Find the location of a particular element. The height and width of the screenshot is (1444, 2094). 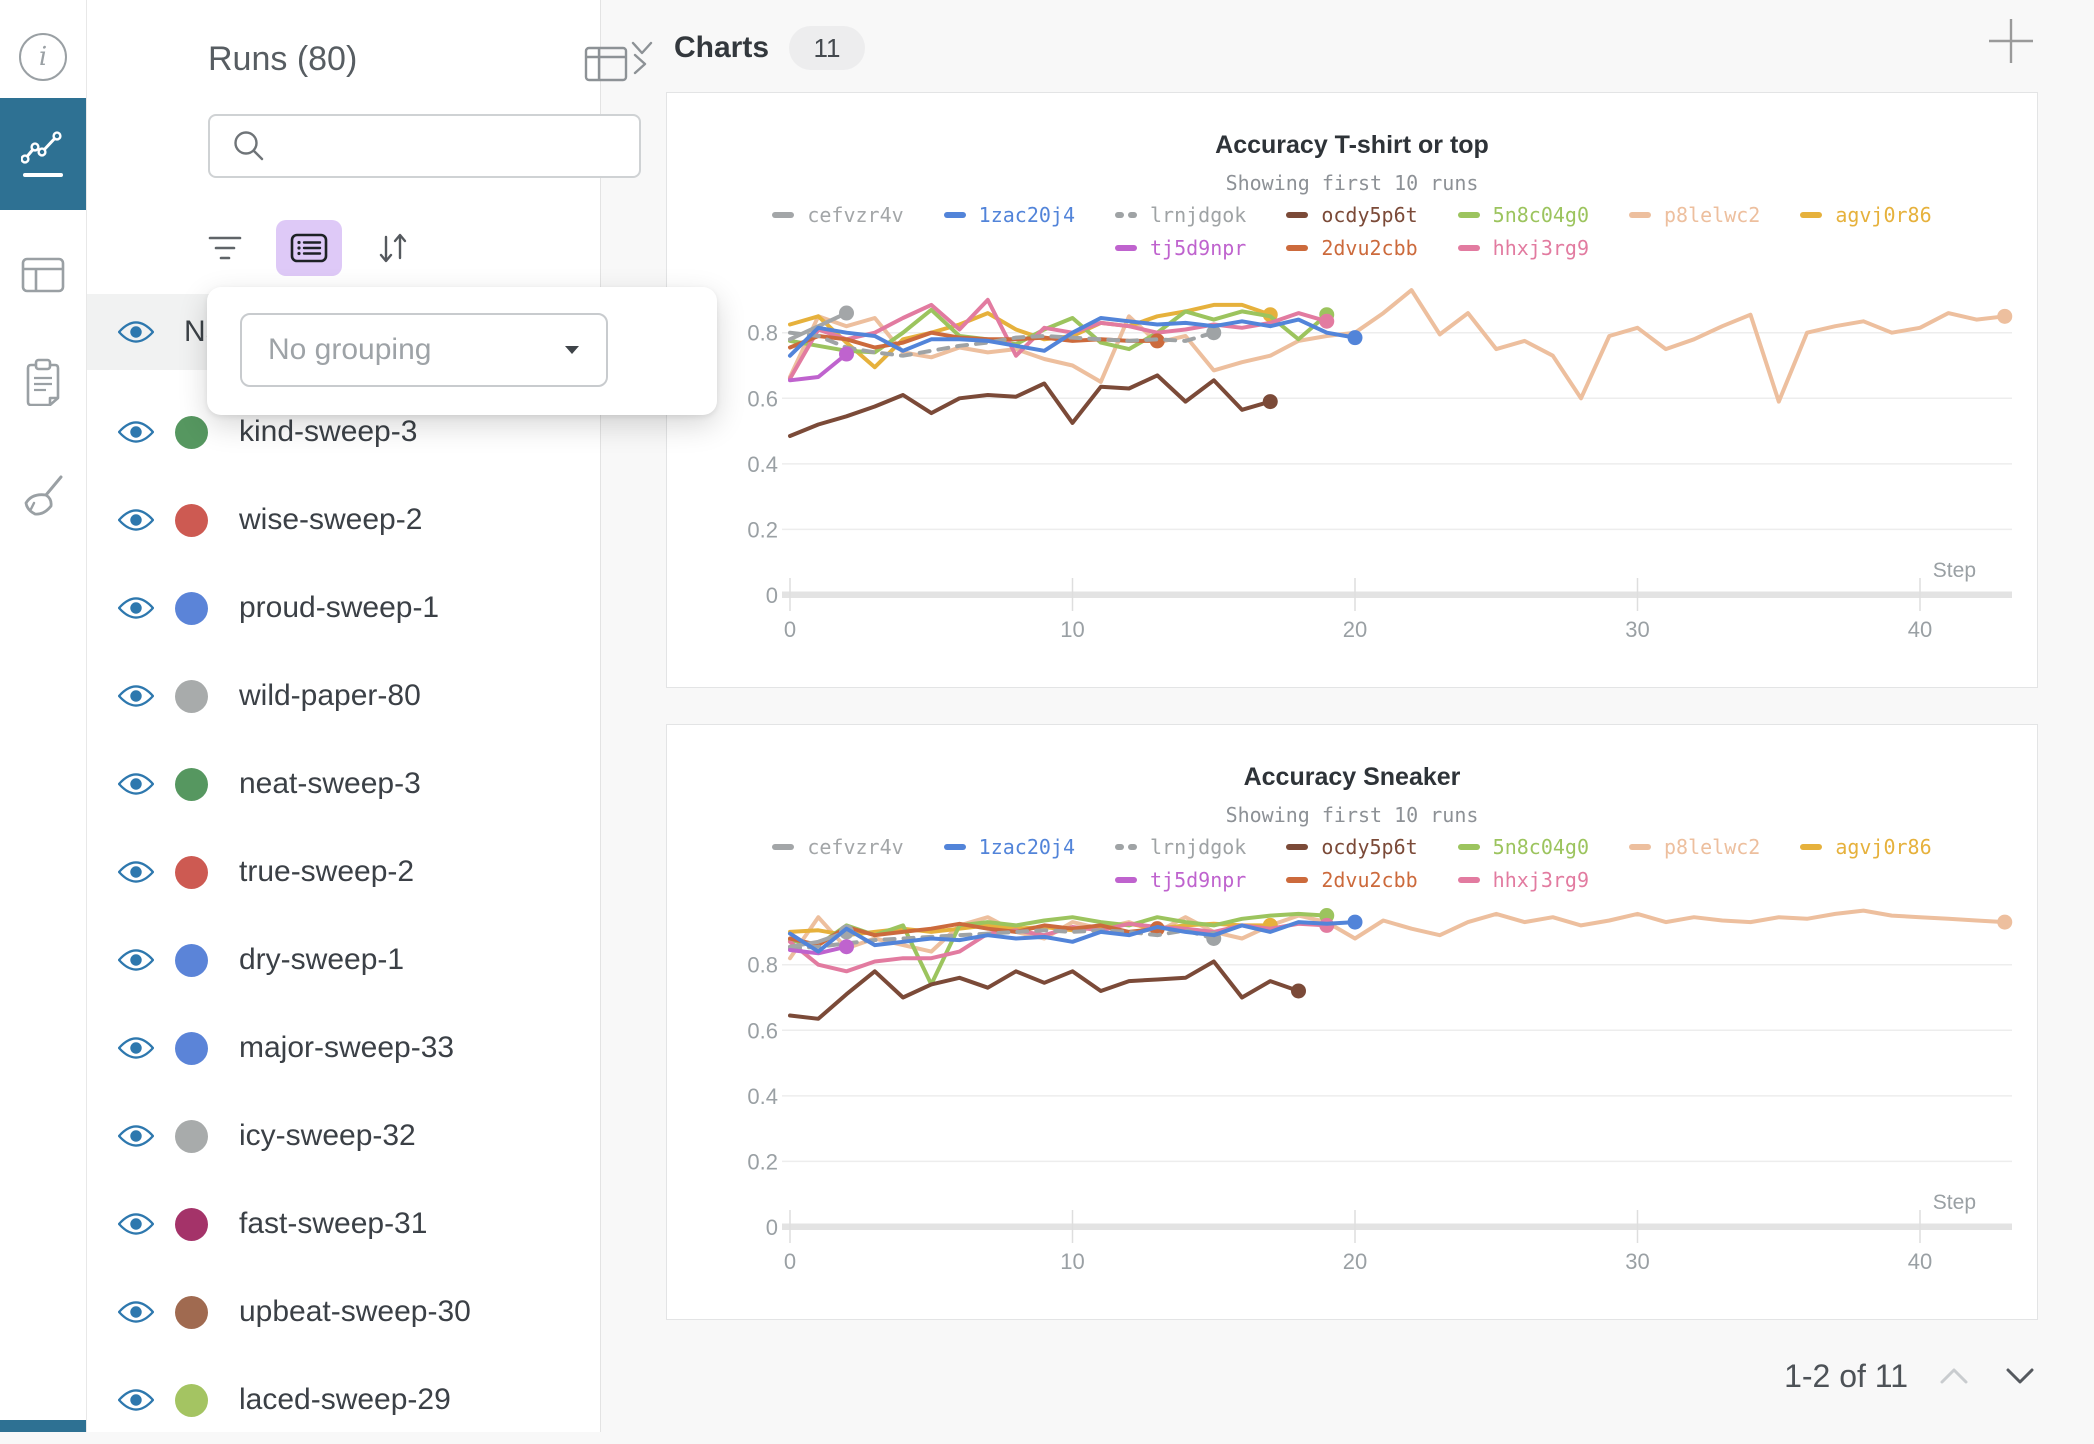

info-button: i is located at coordinates (43, 57).